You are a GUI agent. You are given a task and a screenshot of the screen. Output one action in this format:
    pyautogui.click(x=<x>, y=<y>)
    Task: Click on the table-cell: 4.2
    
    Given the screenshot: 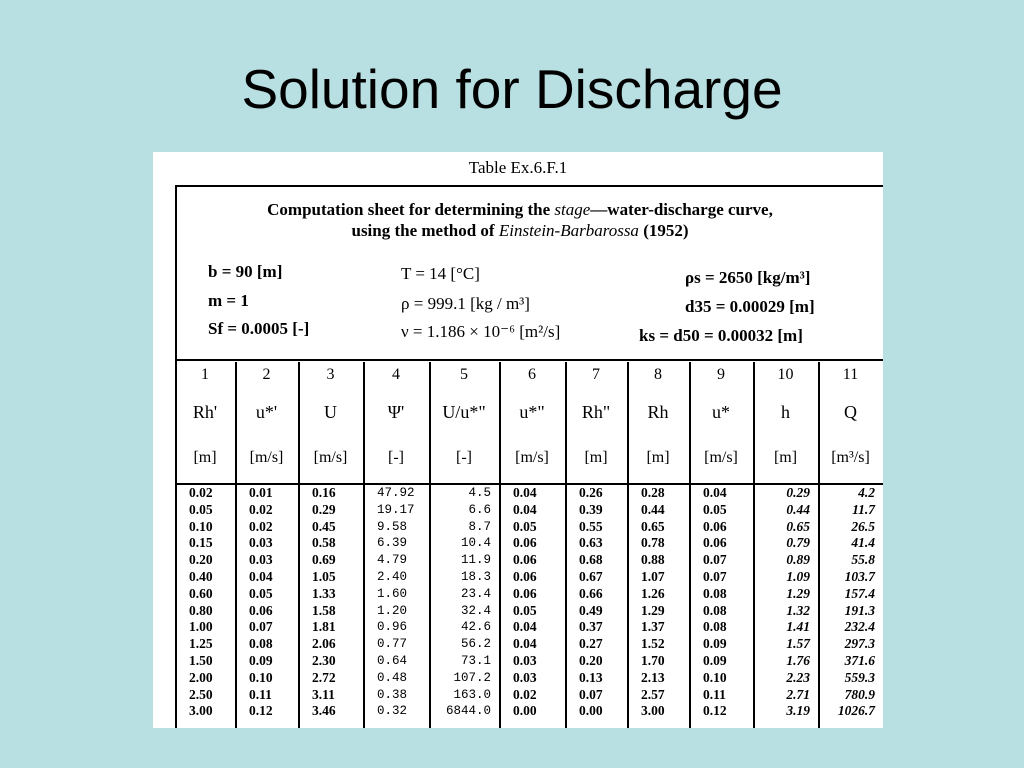 What is the action you would take?
    pyautogui.click(x=866, y=492)
    